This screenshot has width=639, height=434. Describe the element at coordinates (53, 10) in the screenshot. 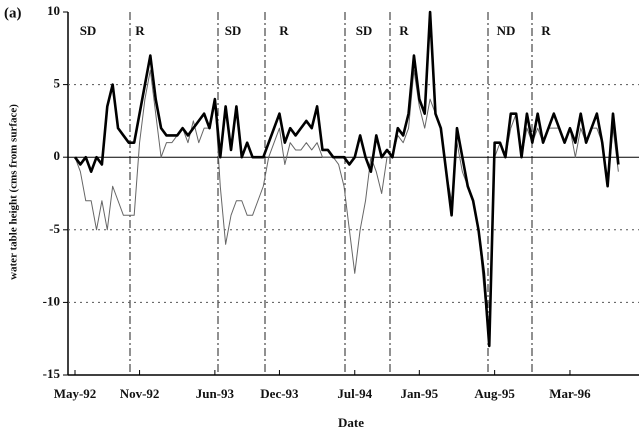

I see `y-tick-label: 10` at that location.